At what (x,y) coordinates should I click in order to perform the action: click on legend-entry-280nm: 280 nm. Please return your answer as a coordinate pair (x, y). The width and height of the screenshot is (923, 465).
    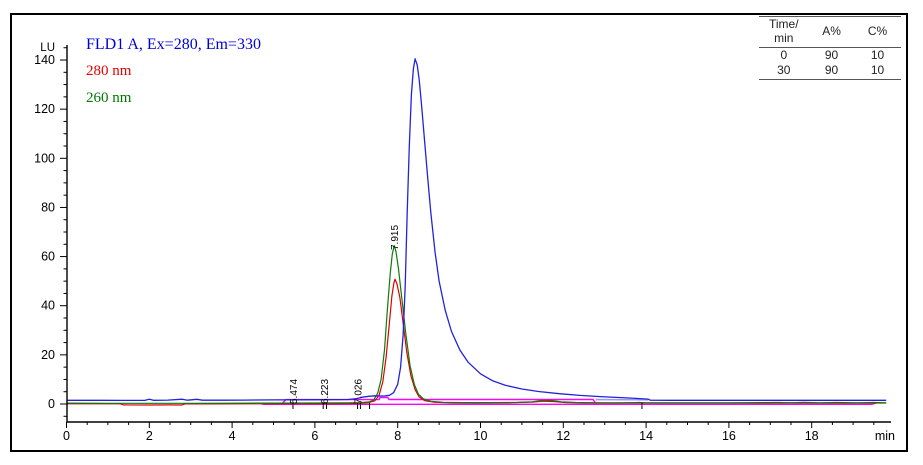
    Looking at the image, I should click on (109, 71).